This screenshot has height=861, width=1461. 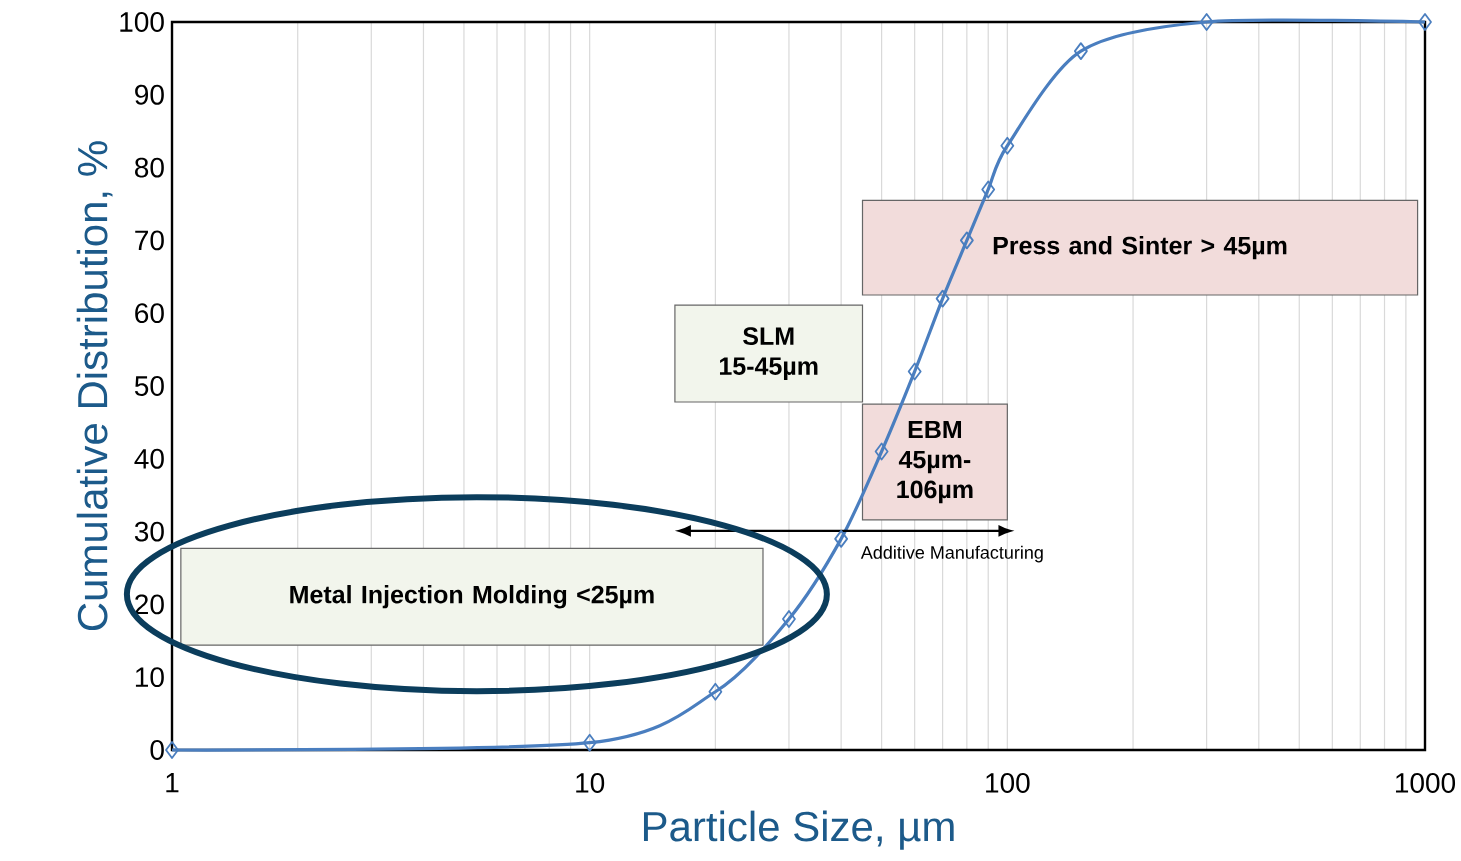 What do you see at coordinates (149, 313) in the screenshot?
I see `y-tick-label: 60` at bounding box center [149, 313].